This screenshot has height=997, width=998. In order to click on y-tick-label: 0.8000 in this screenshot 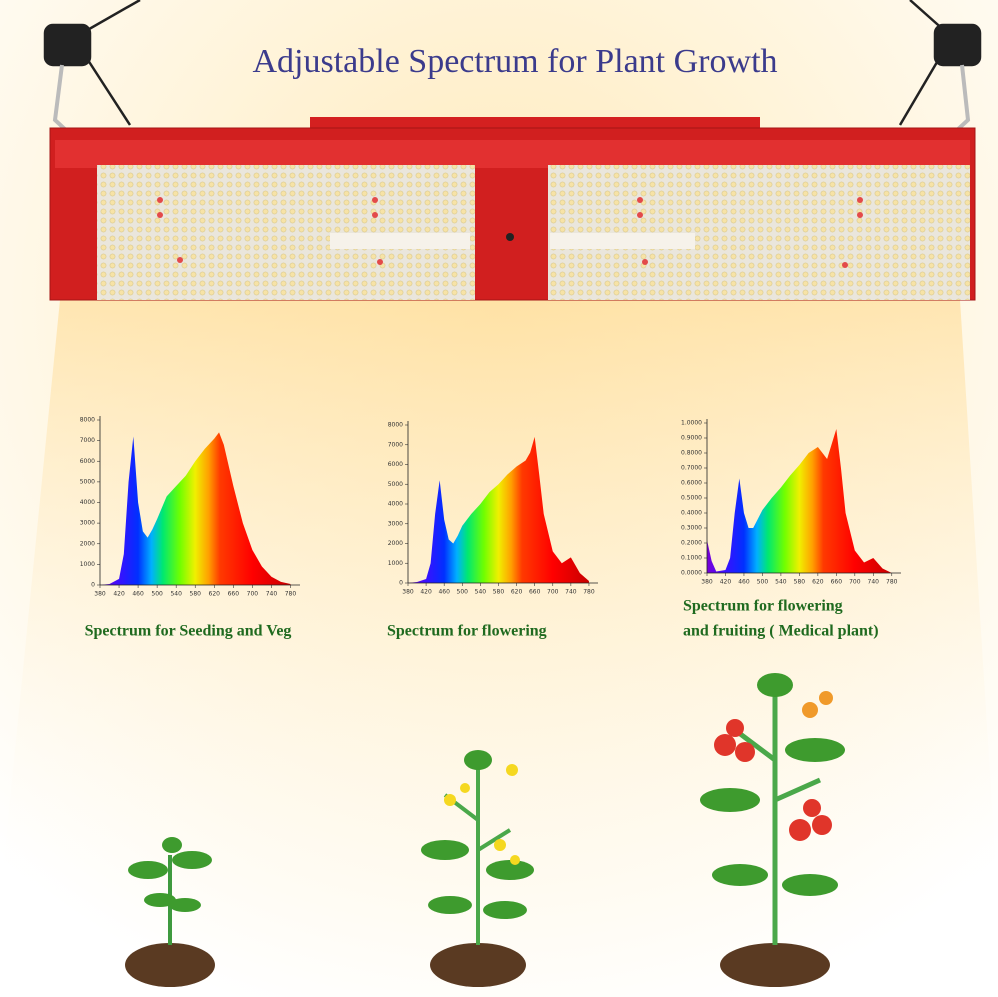, I will do `click(691, 453)`.